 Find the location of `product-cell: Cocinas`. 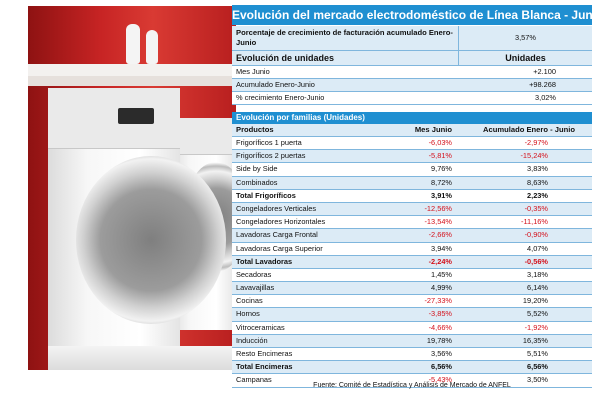

product-cell: Cocinas is located at coordinates (249, 301).